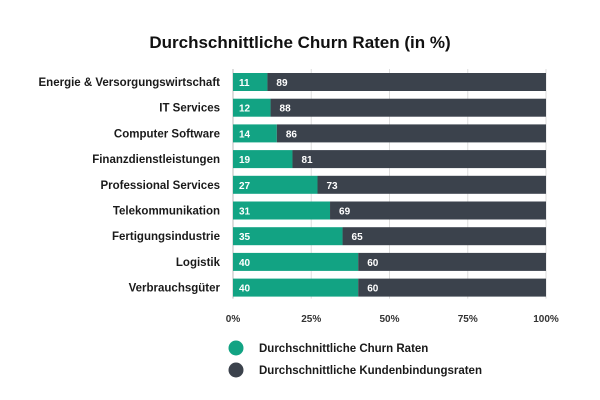  Describe the element at coordinates (282, 83) in the screenshot. I see `data-label: 89` at that location.